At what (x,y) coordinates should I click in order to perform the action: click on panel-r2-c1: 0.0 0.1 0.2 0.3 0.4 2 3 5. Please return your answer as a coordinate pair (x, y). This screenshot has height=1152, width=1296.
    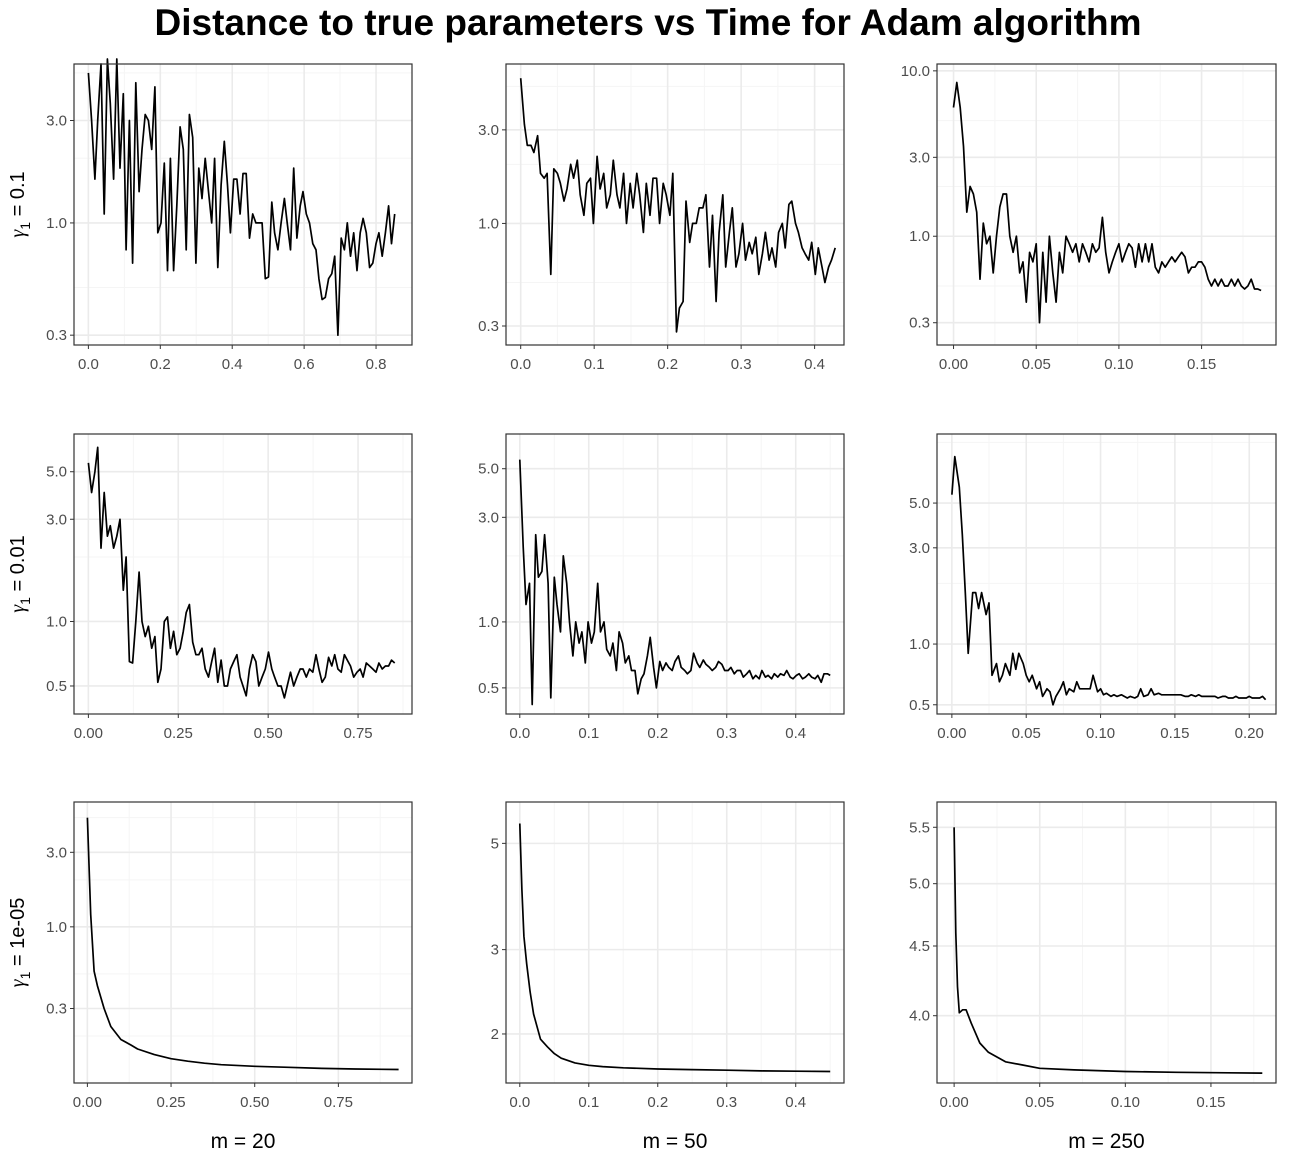
    Looking at the image, I should click on (668, 956).